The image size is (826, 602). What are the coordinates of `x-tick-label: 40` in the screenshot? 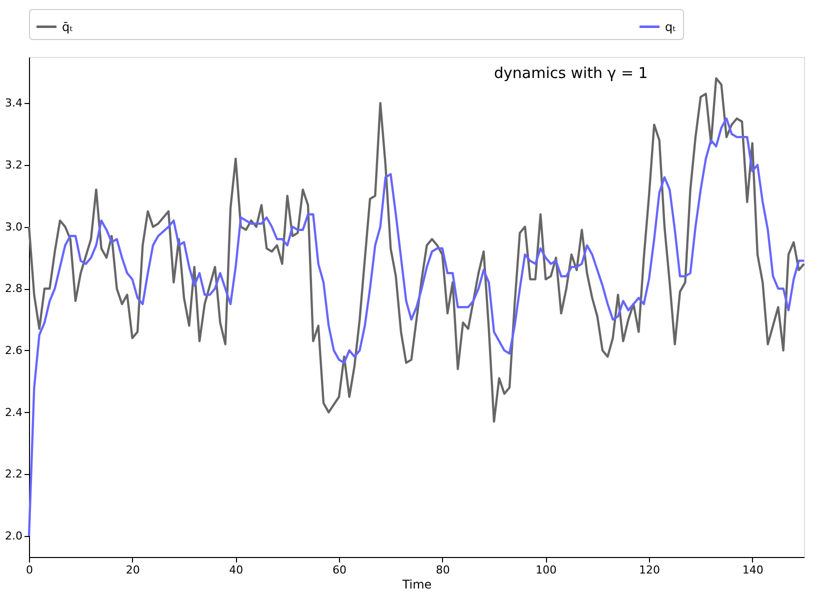 It's located at (236, 570).